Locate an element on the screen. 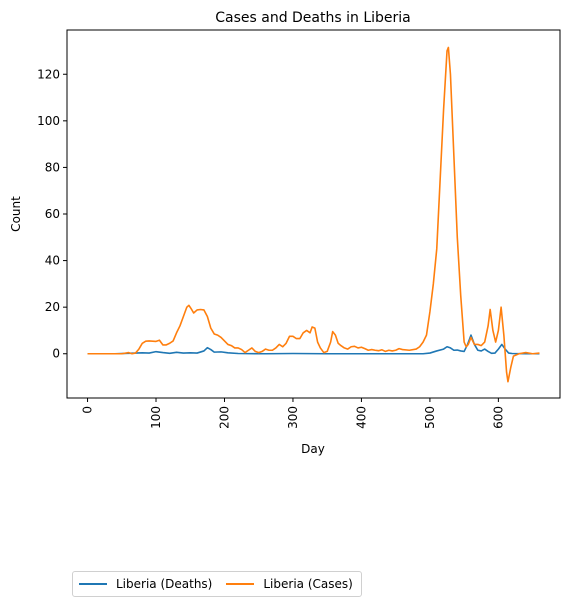  x-tick-label: 100 is located at coordinates (156, 417).